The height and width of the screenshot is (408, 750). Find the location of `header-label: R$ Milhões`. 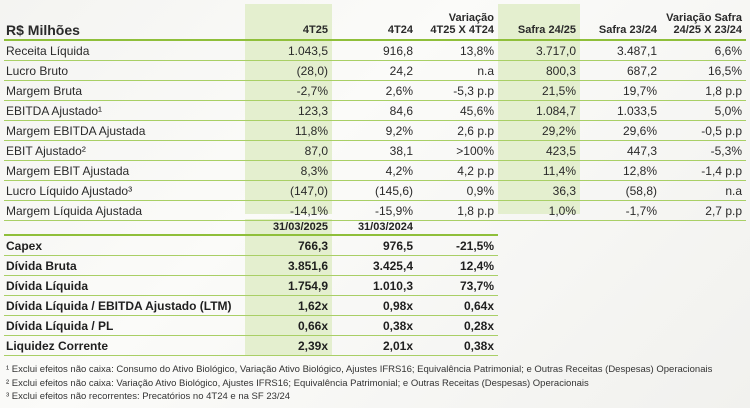

header-label: R$ Milhões is located at coordinates (124, 22).